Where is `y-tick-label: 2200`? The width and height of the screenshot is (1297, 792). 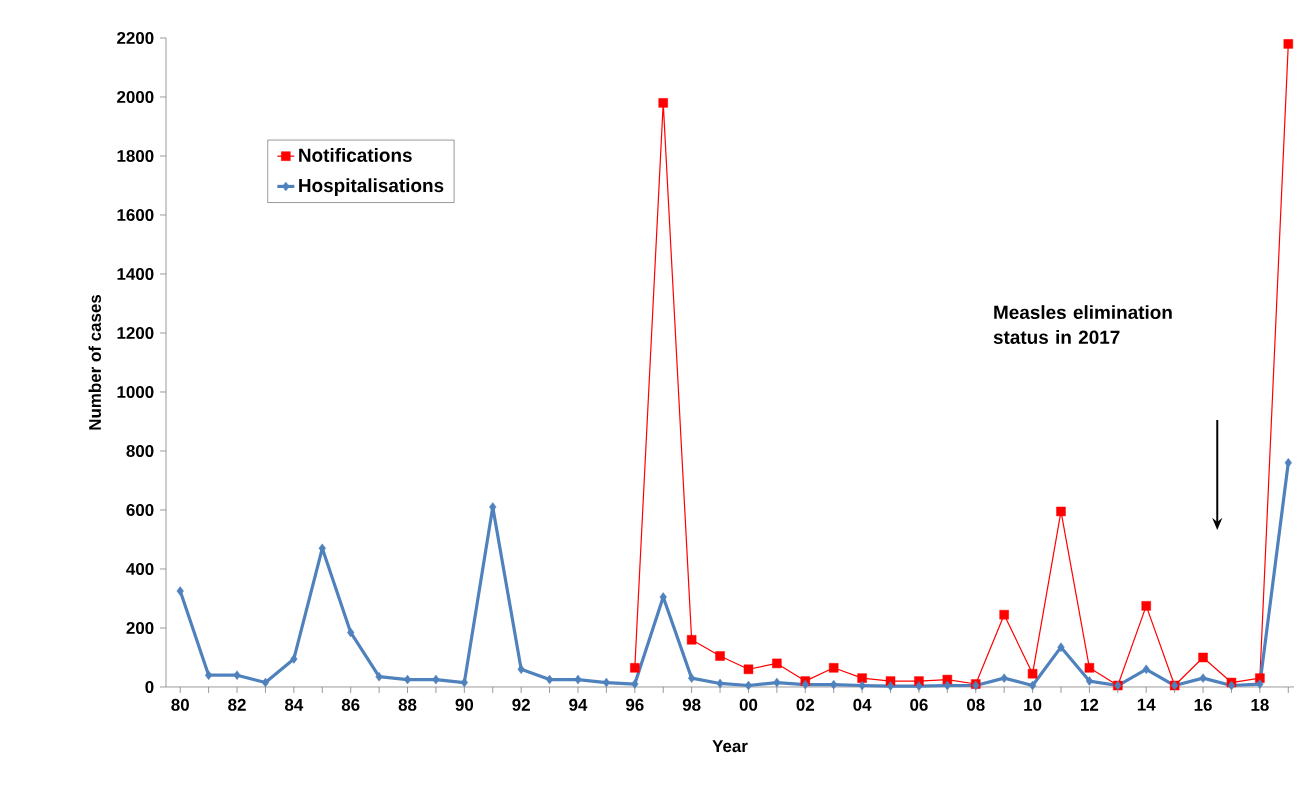
y-tick-label: 2200 is located at coordinates (135, 37).